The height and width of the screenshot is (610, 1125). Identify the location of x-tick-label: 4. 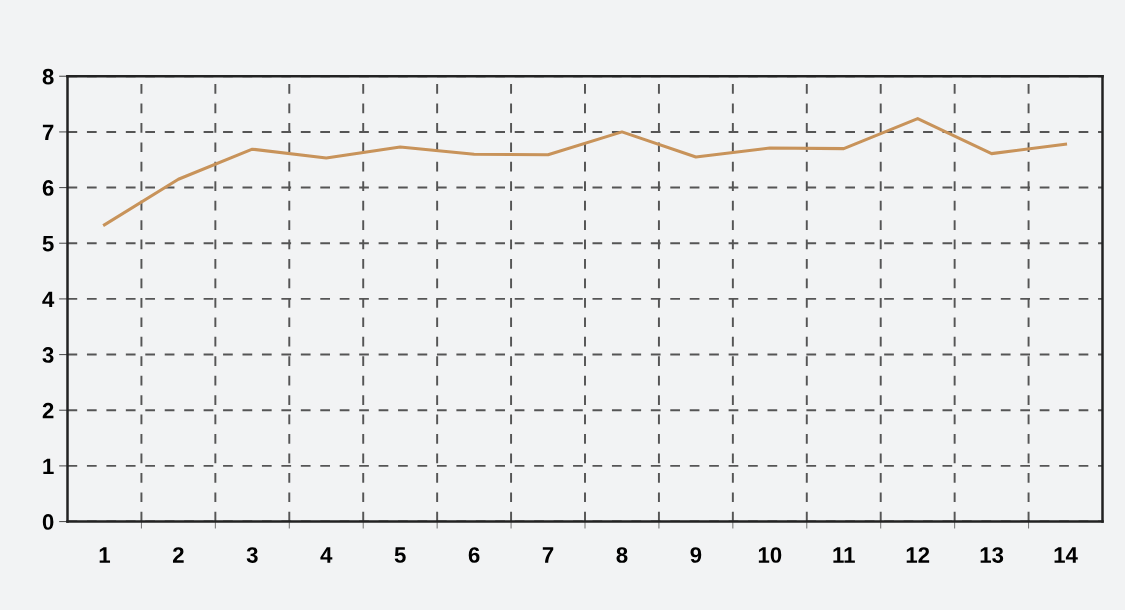
(326, 555).